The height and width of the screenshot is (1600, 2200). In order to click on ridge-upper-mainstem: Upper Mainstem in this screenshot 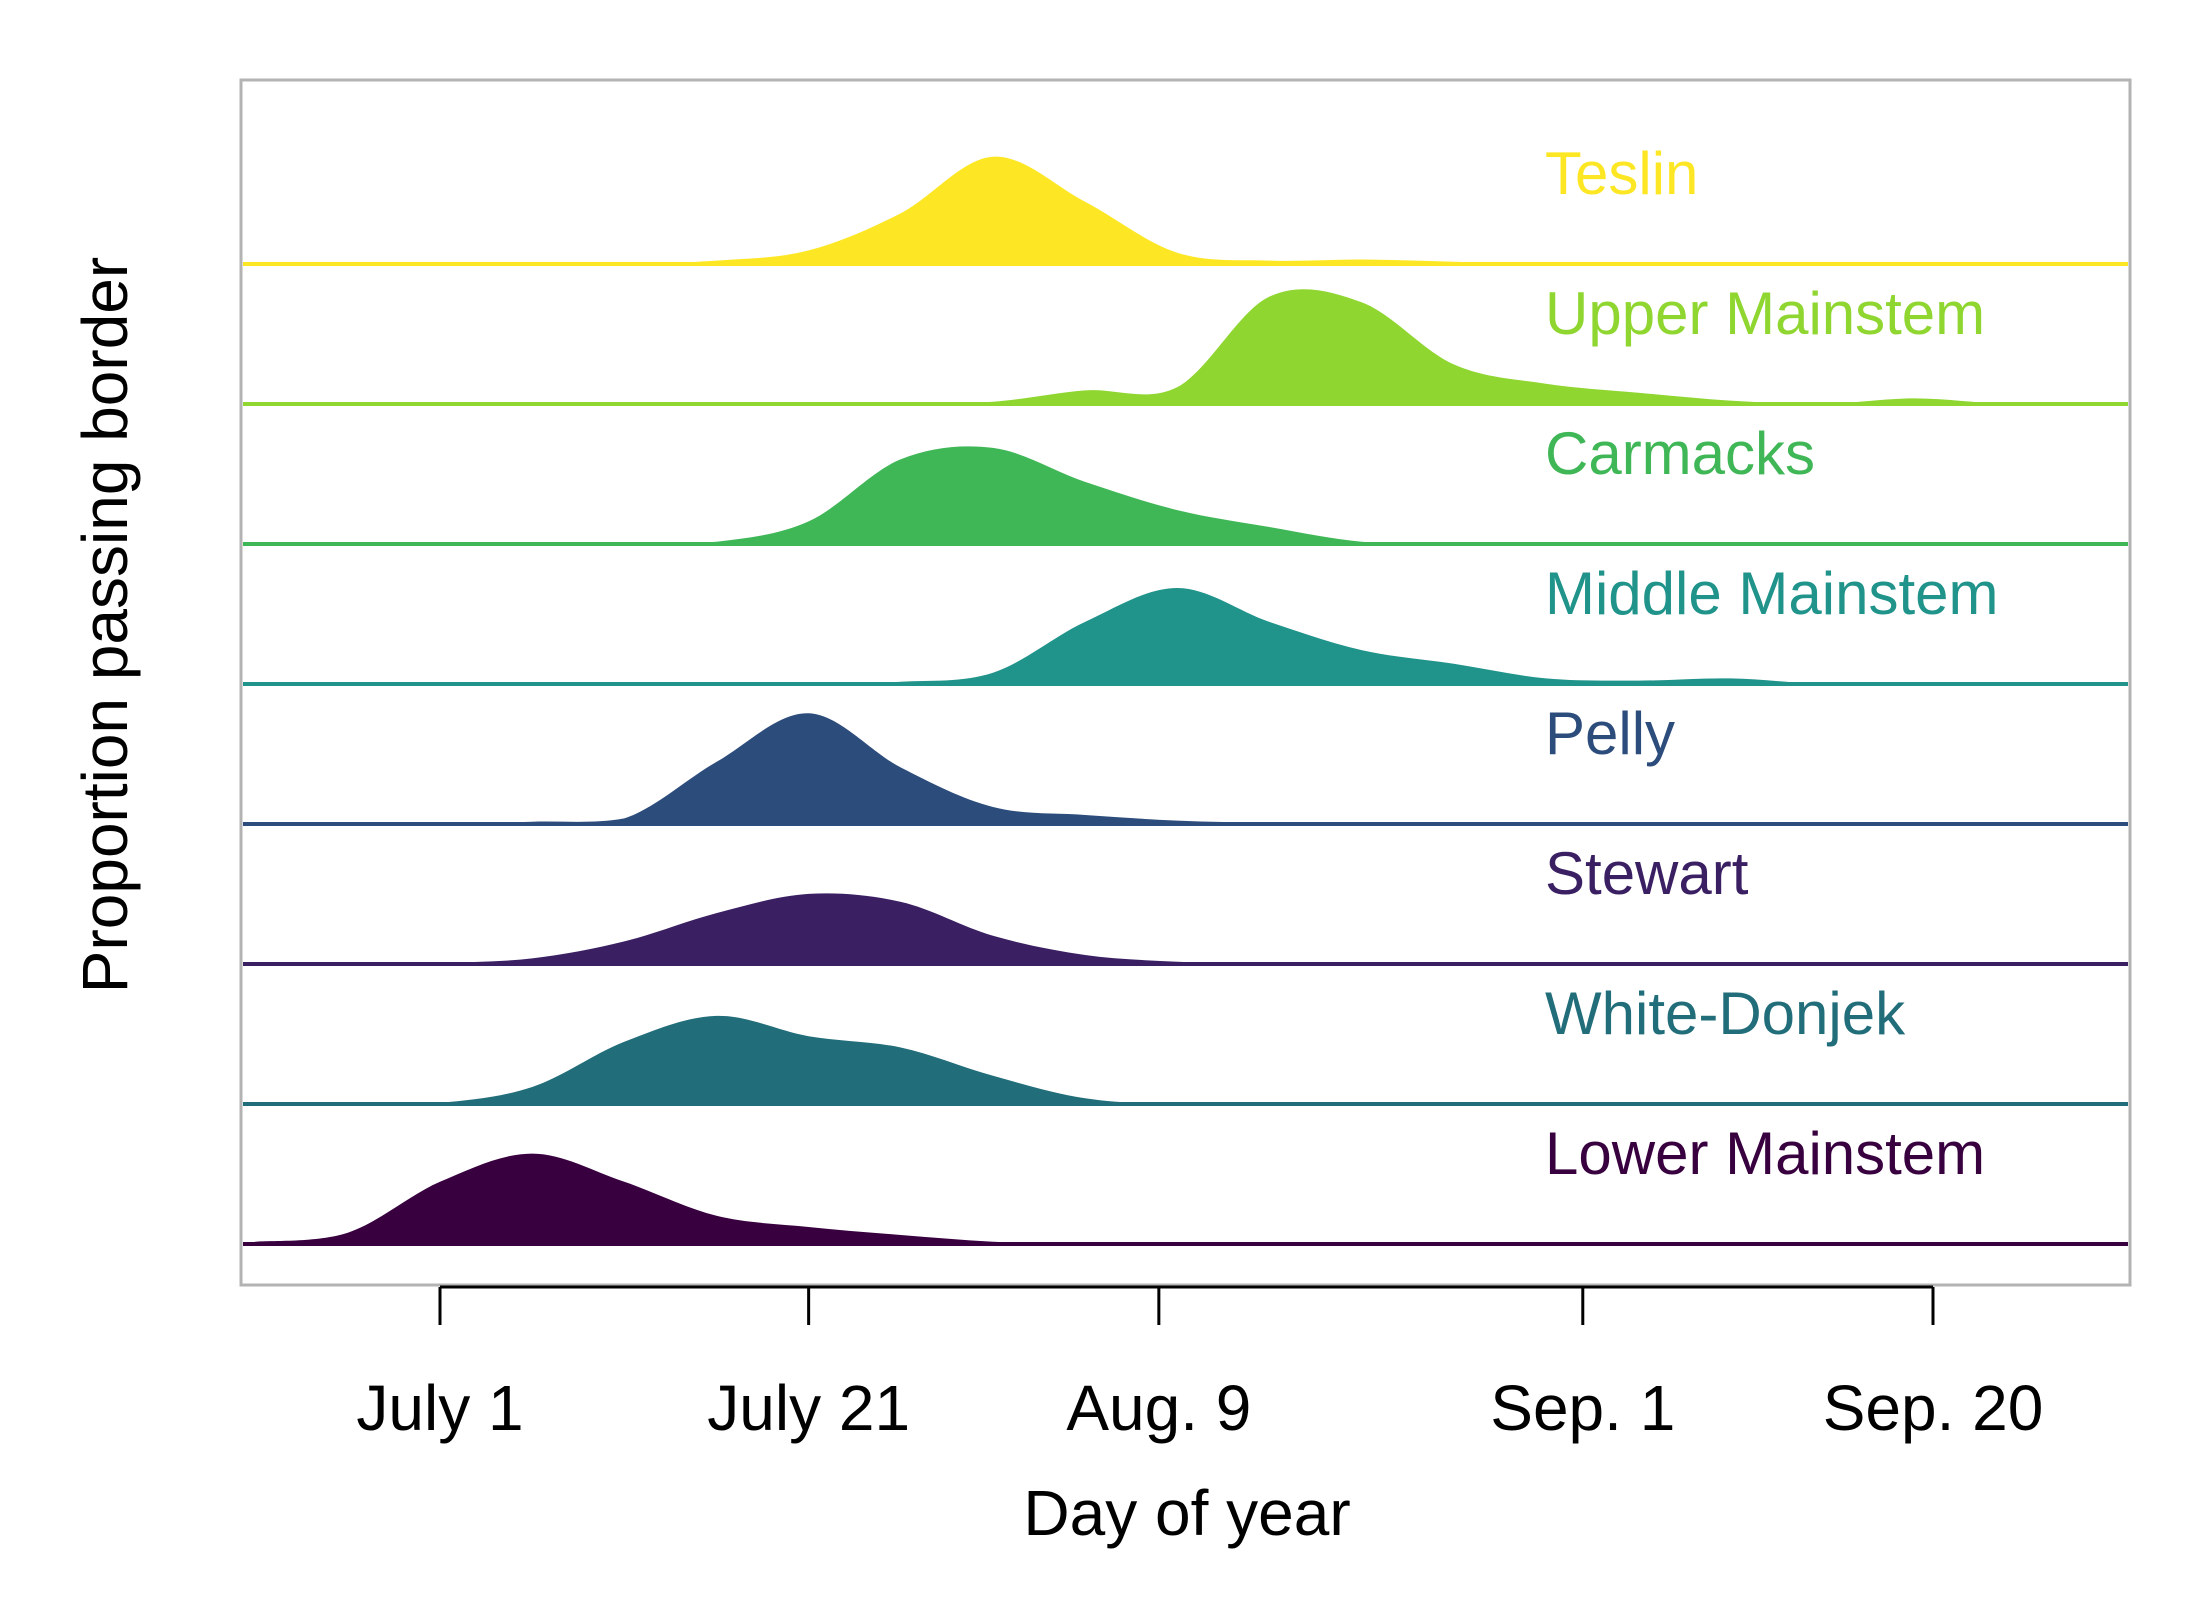, I will do `click(1185, 343)`.